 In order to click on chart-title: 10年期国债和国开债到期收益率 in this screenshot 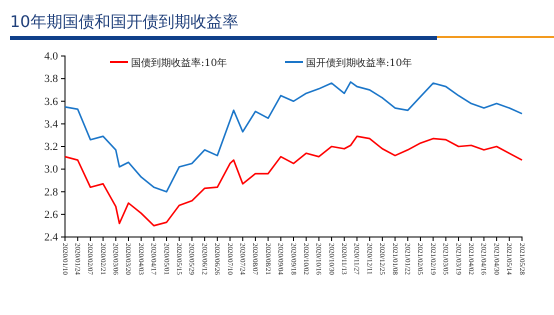, I will do `click(124, 21)`.